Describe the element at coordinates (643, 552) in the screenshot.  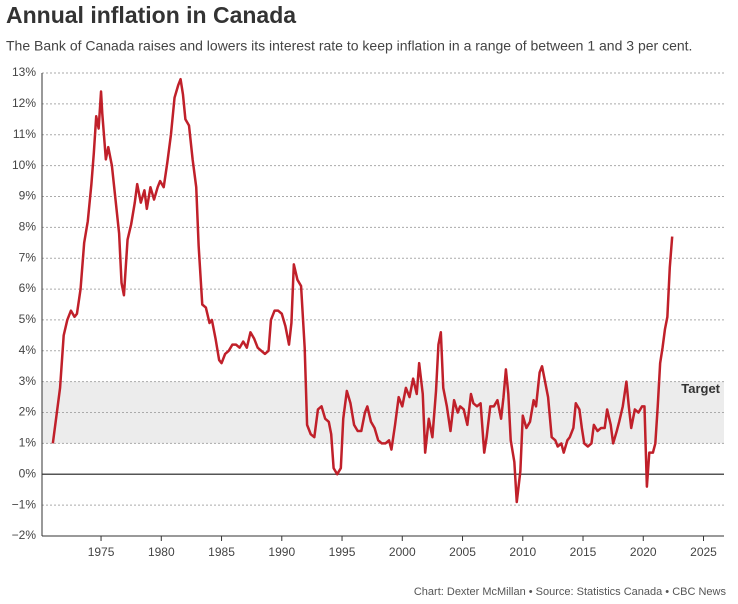
I see `x-tick-label: 2020` at that location.